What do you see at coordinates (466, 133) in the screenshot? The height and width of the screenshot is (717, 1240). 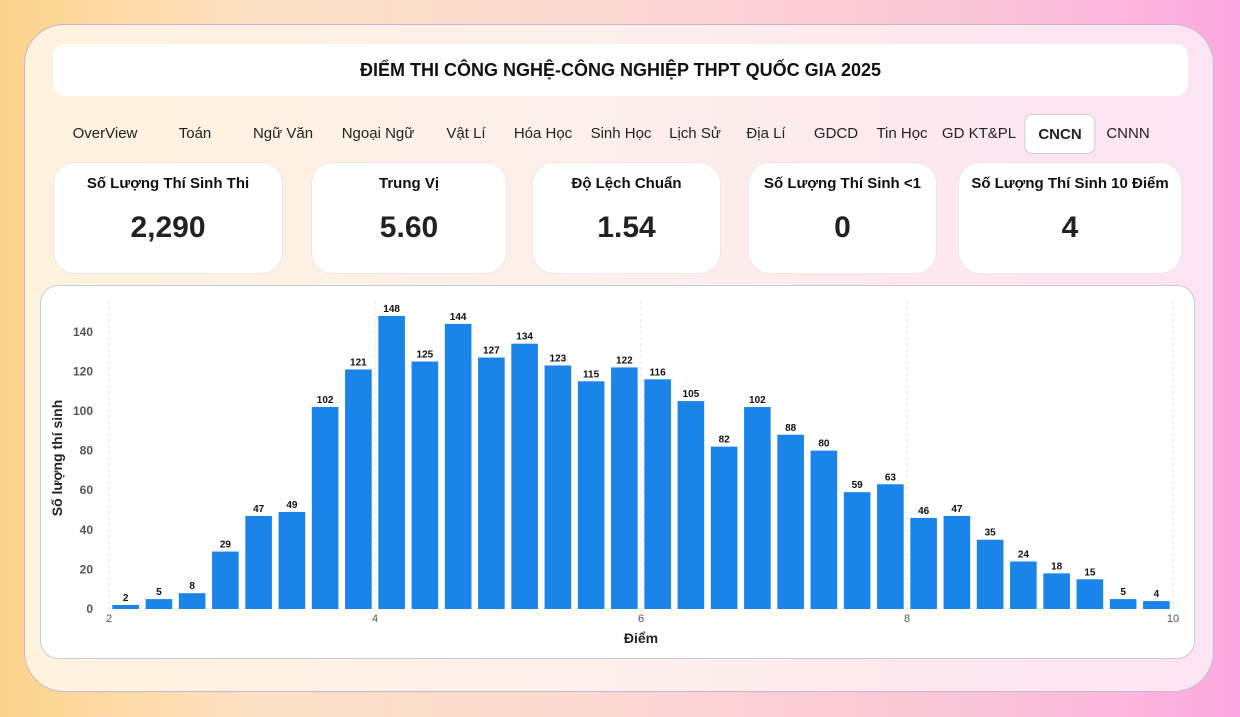 I see `tab-v-t-l-: Vật Lí` at bounding box center [466, 133].